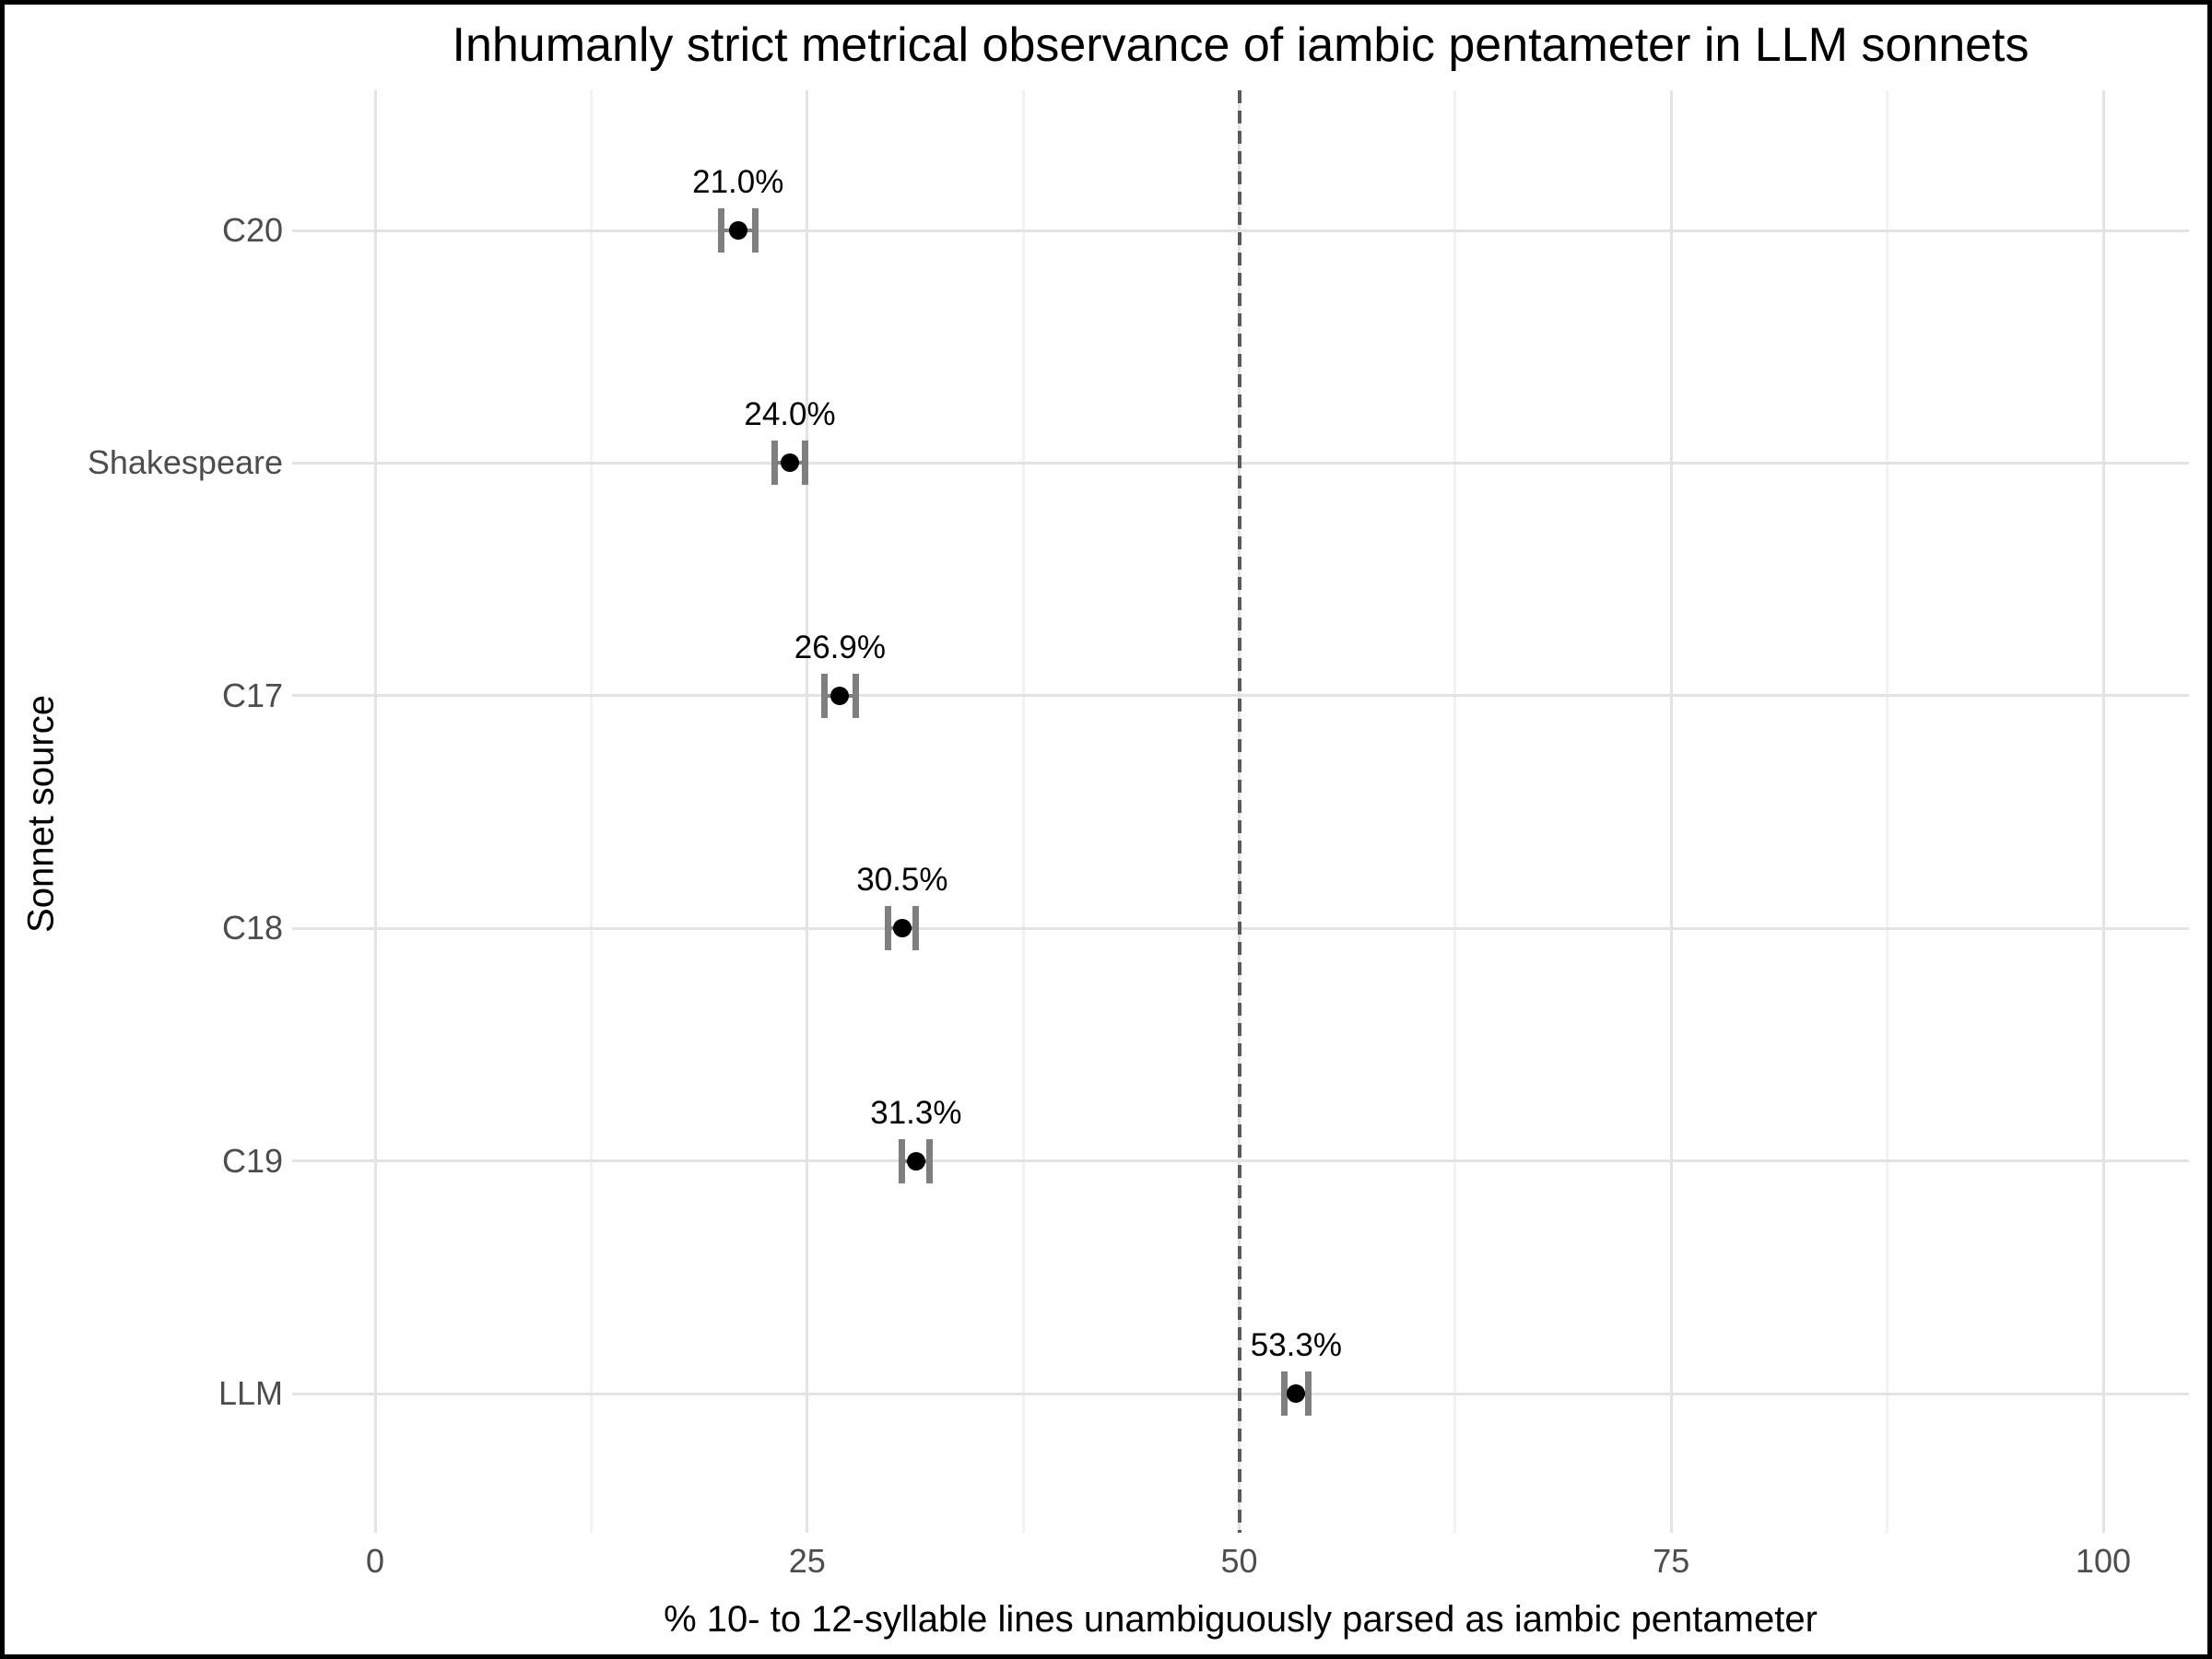  Describe the element at coordinates (902, 880) in the screenshot. I see `value-label: 30.5%` at that location.